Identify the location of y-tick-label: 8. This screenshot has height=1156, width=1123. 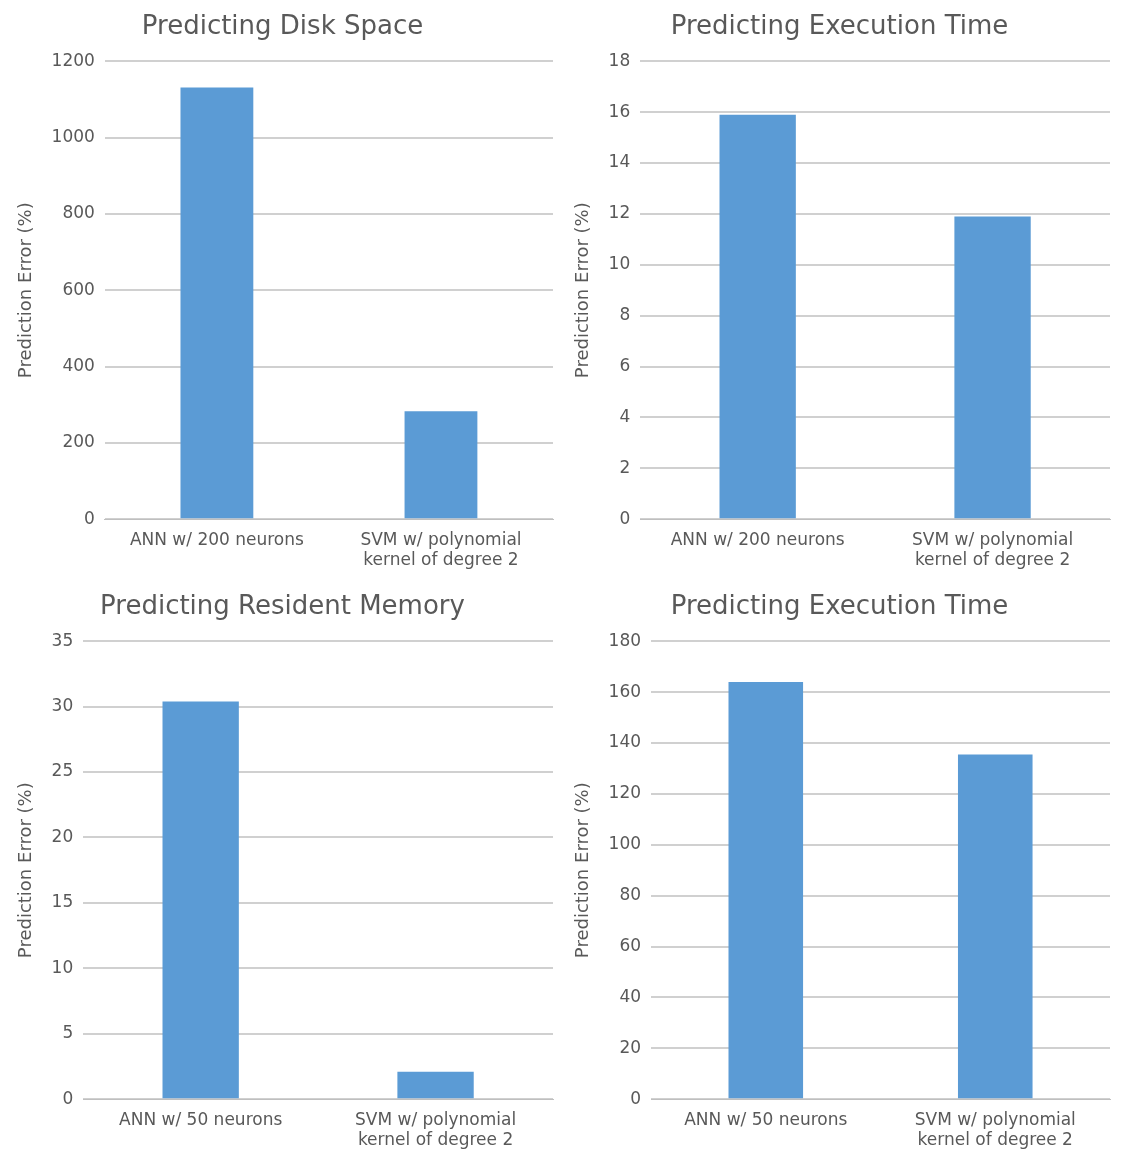
(625, 314).